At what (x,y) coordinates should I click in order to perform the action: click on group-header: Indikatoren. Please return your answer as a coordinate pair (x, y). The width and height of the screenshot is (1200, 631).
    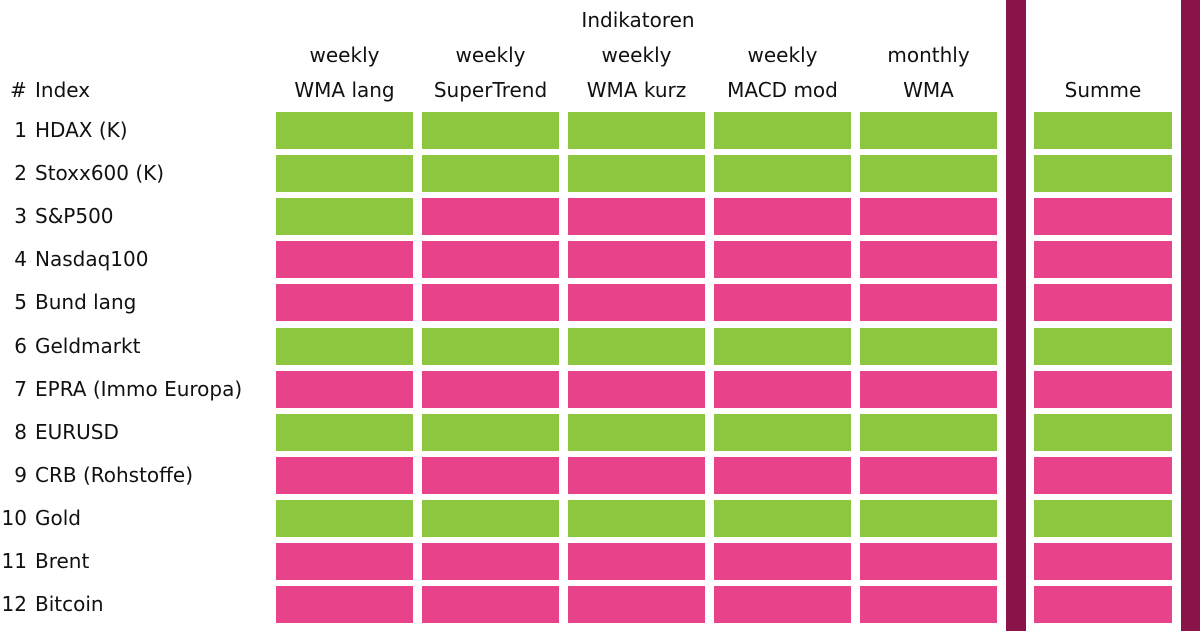
    Looking at the image, I should click on (638, 20).